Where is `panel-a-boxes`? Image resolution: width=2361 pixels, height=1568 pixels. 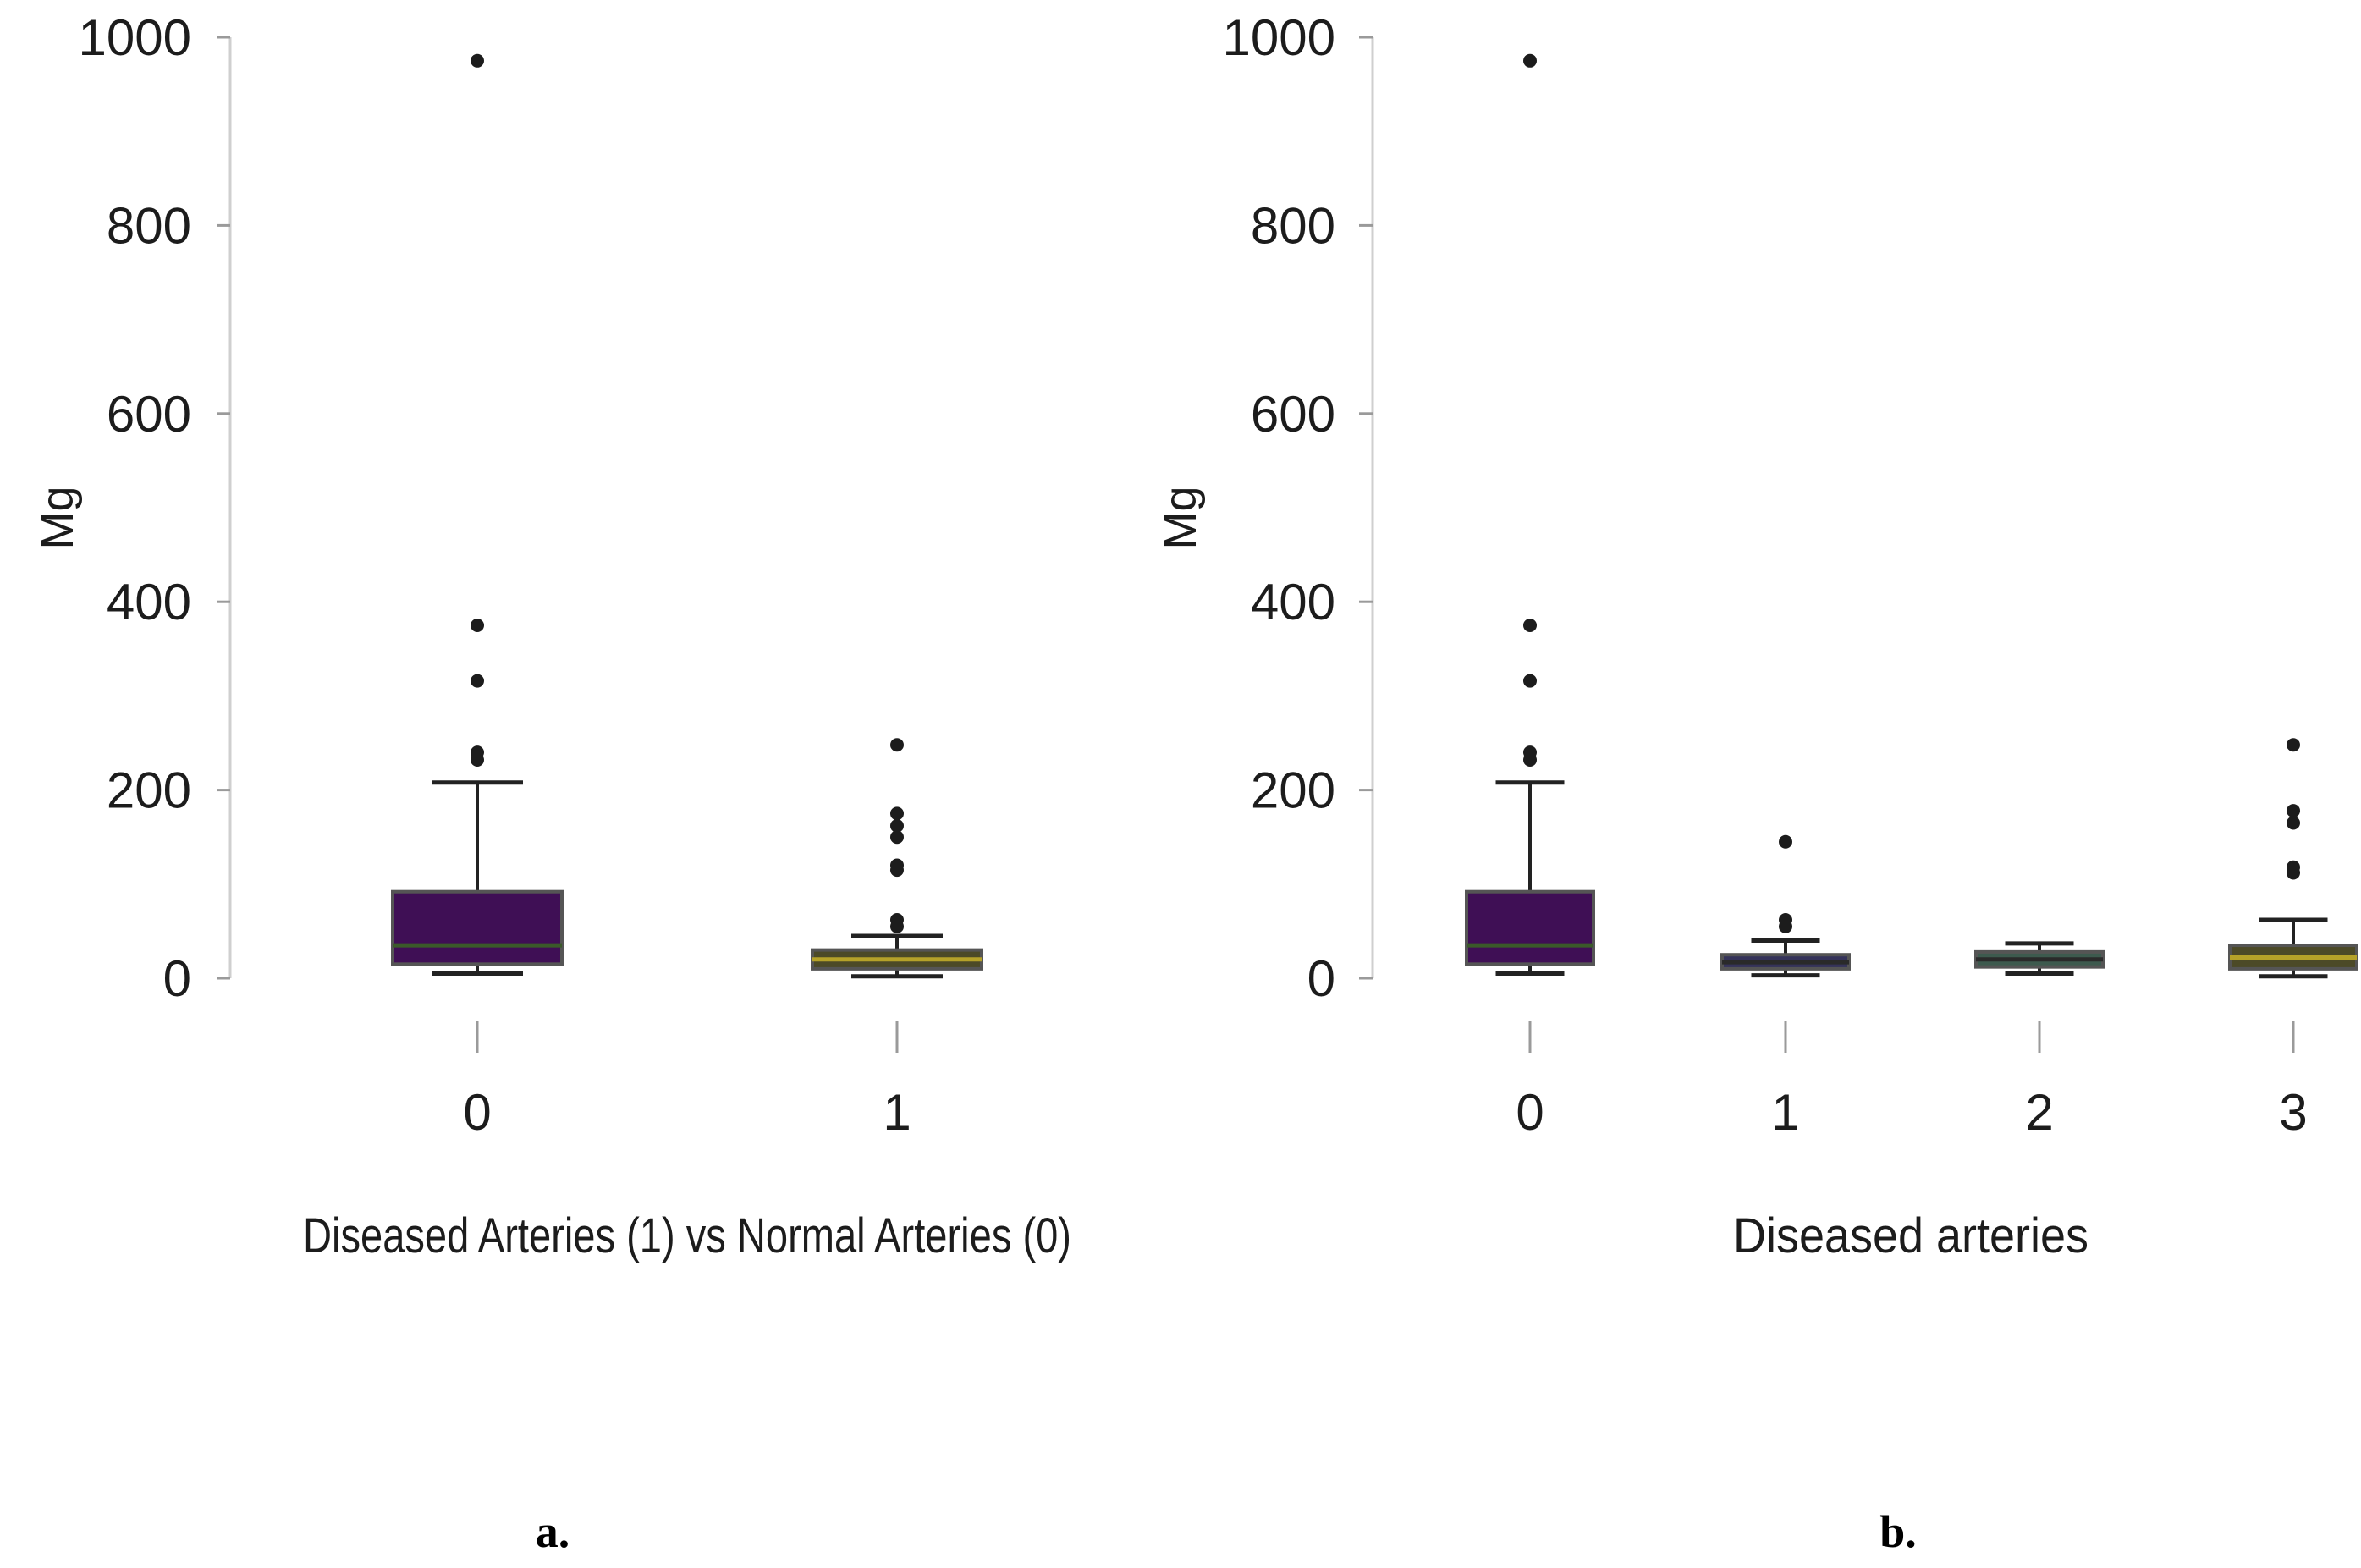 panel-a-boxes is located at coordinates (687, 516).